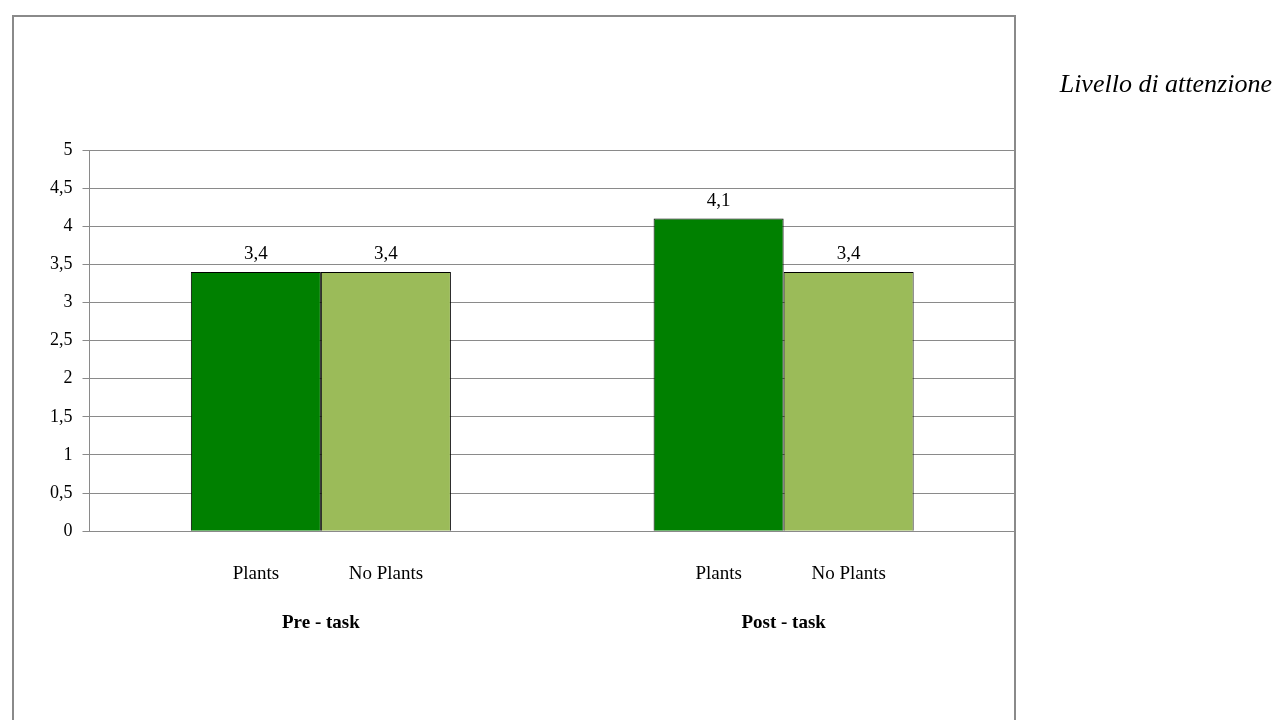 Image resolution: width=1279 pixels, height=720 pixels. Describe the element at coordinates (68, 224) in the screenshot. I see `y-tick-label: 4` at that location.